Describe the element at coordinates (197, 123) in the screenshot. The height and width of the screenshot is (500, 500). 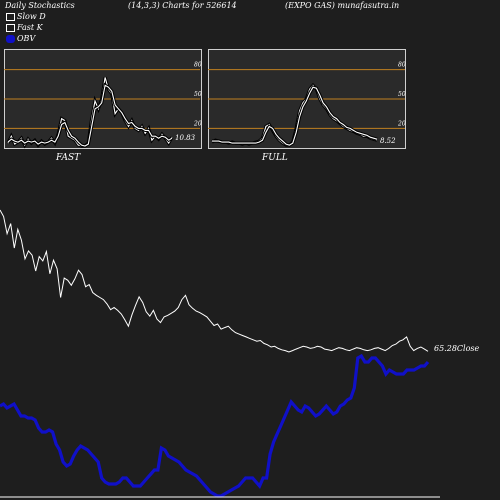
I see `fast-tick-label-20: 20` at that location.